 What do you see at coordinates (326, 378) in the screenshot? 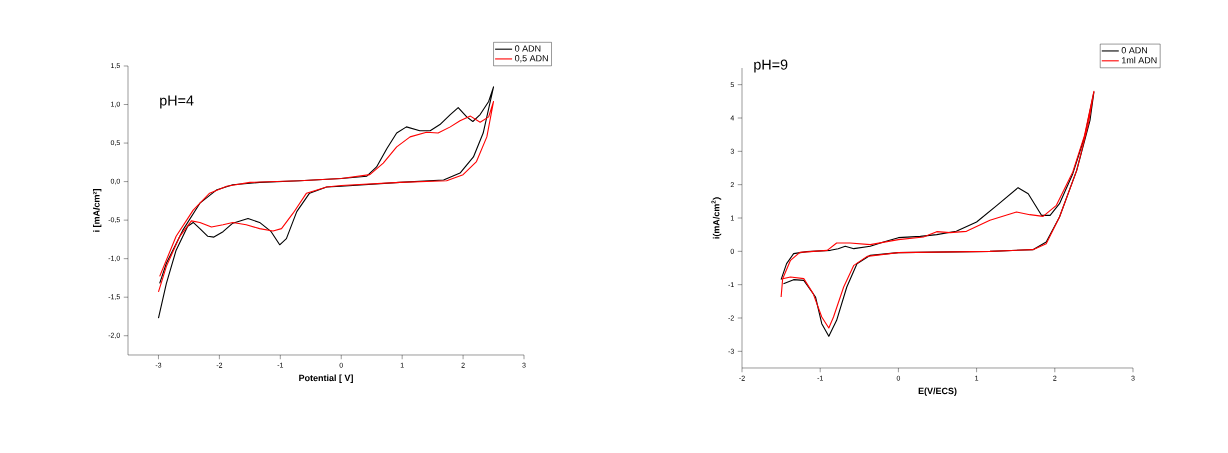
I see `x-axis-title: Potential [ V]` at bounding box center [326, 378].